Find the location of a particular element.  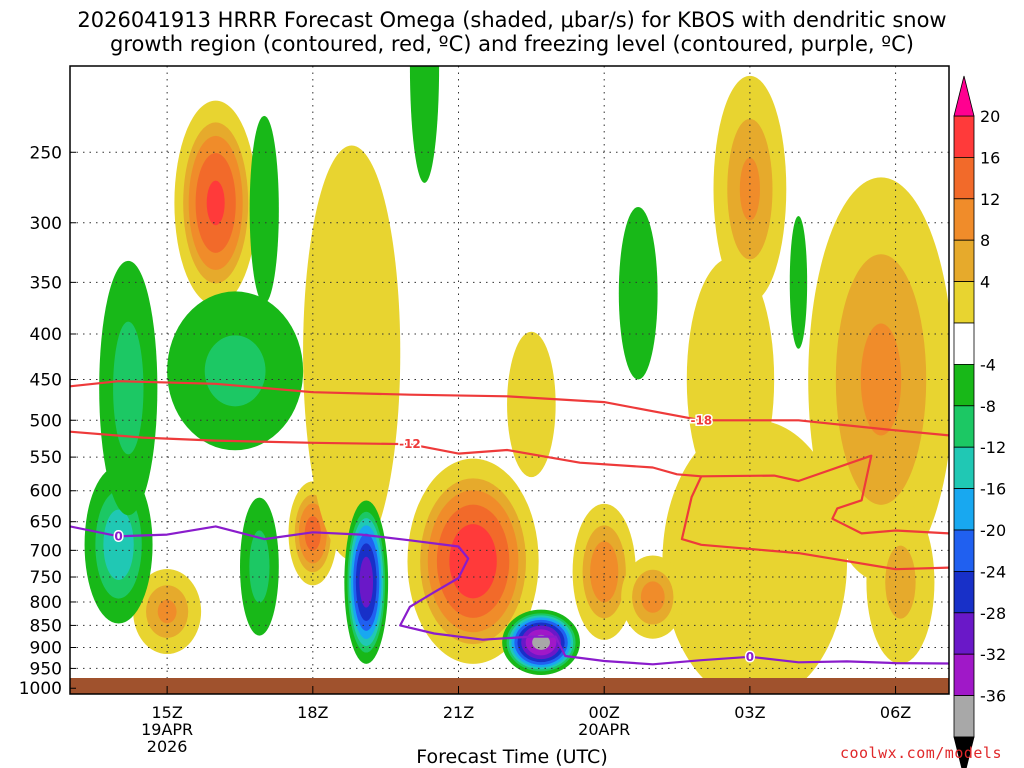

y-tick-label-250: 250 is located at coordinates (46, 153).